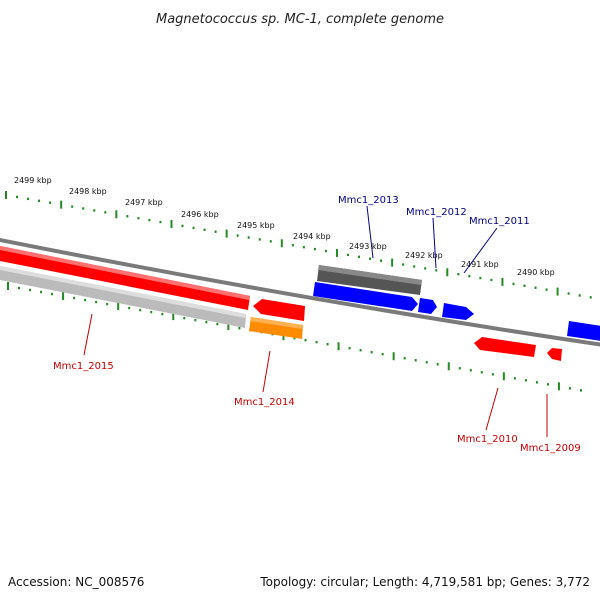 The width and height of the screenshot is (600, 600). What do you see at coordinates (33, 180) in the screenshot?
I see `tick-label-2499: 2499 kbp` at bounding box center [33, 180].